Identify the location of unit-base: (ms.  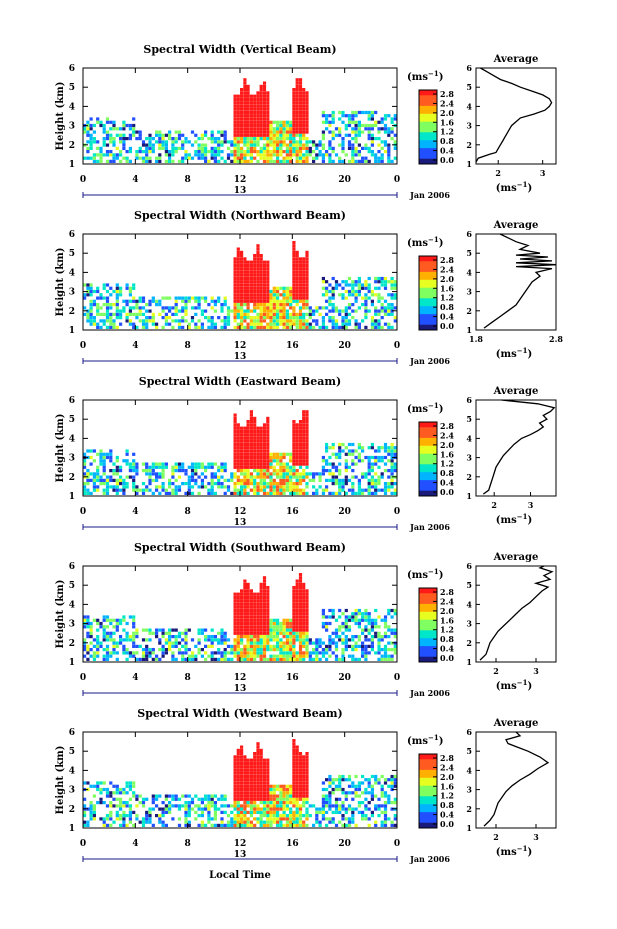
(417, 409).